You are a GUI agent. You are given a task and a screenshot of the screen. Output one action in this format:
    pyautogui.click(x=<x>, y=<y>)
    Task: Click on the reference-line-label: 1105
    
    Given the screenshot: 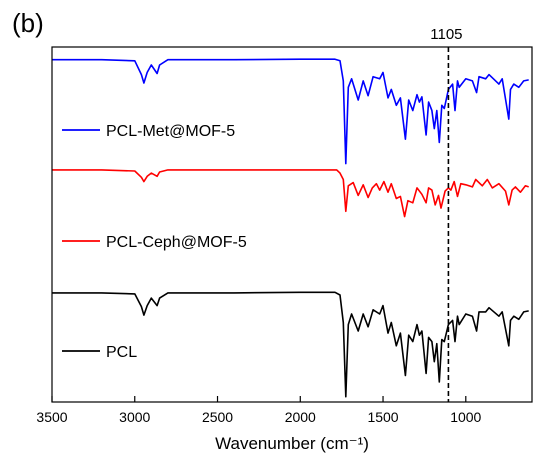 What is the action you would take?
    pyautogui.click(x=446, y=34)
    